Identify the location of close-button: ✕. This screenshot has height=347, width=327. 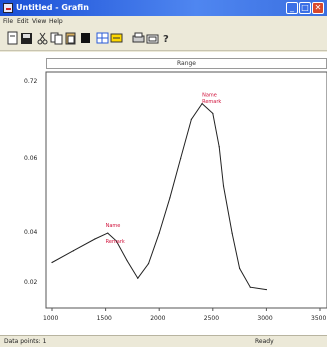
(318, 8).